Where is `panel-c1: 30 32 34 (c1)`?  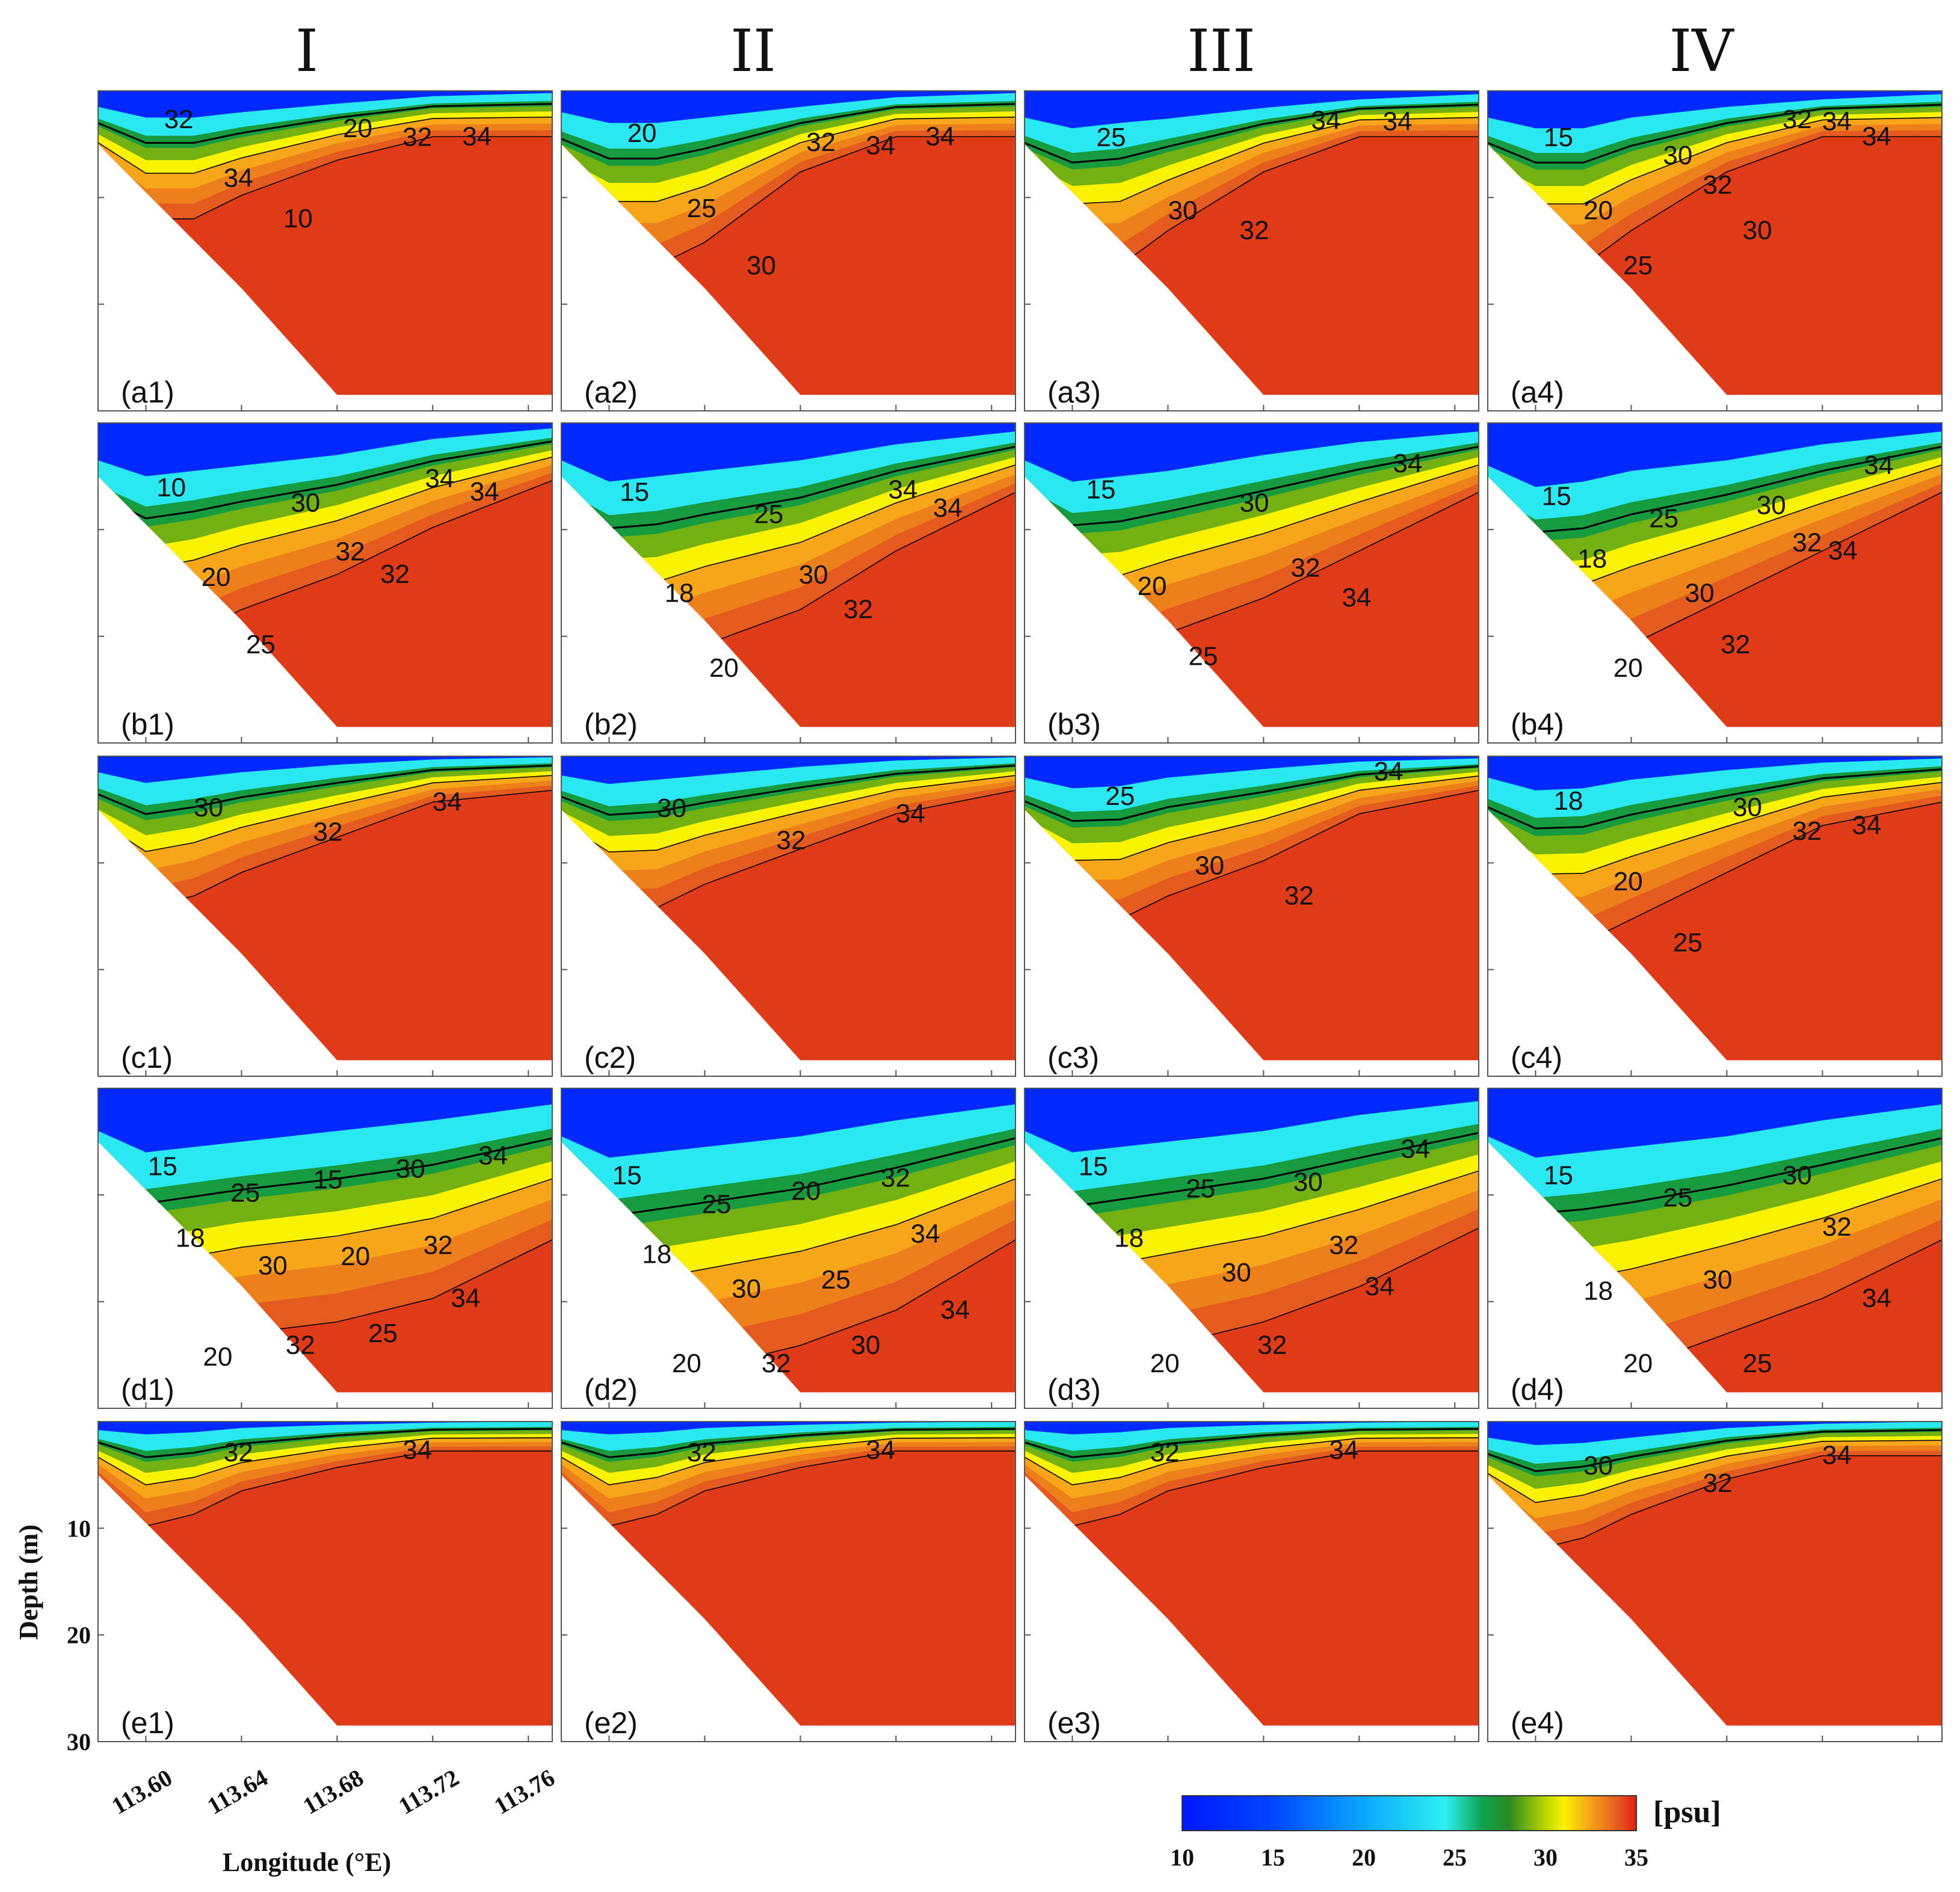 panel-c1: 30 32 34 (c1) is located at coordinates (325, 916).